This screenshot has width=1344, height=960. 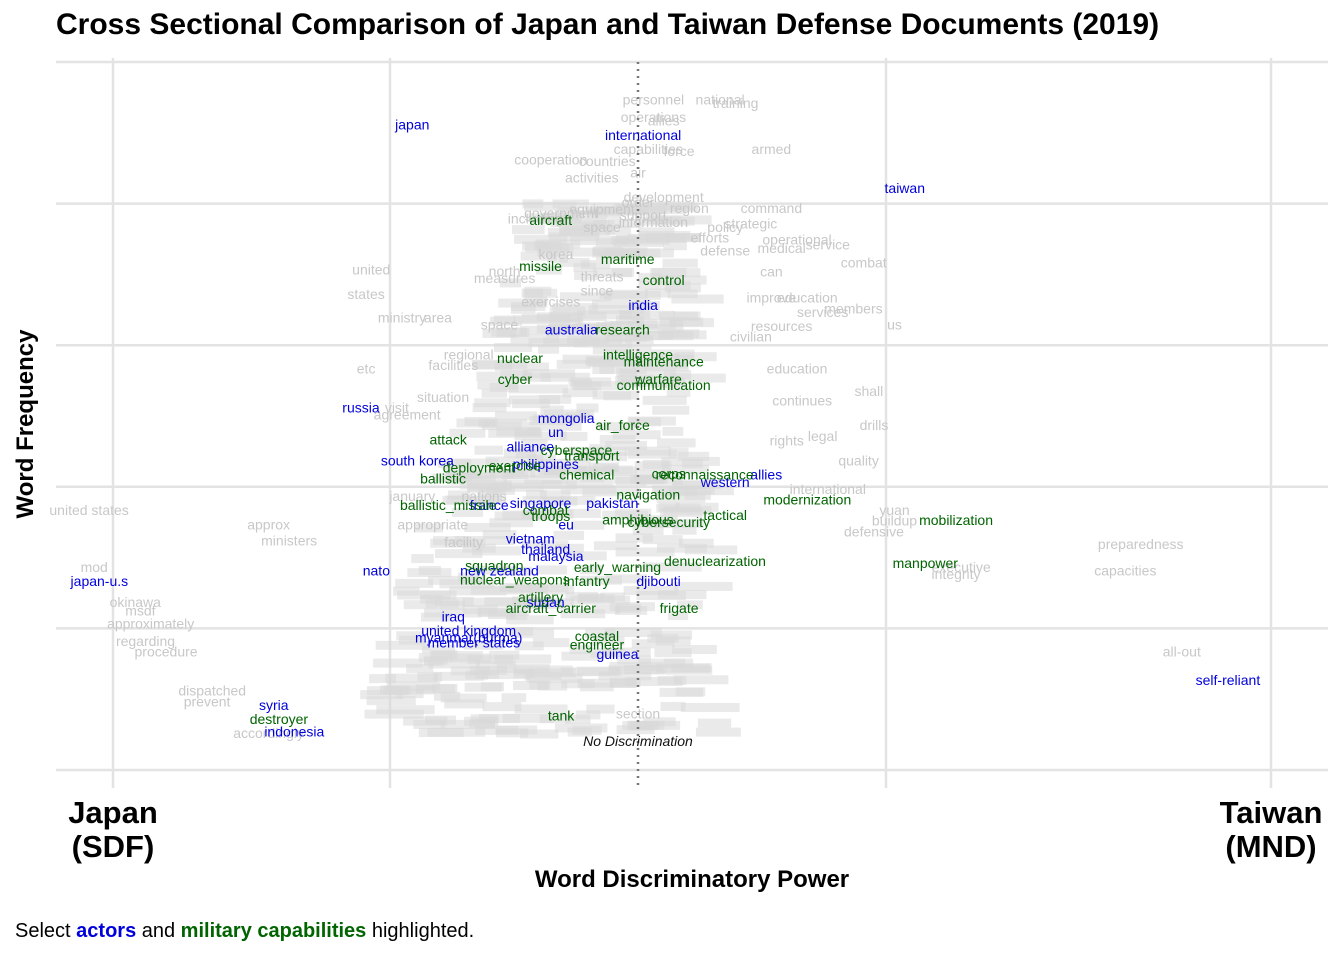 I want to click on term-label: shall, so click(x=868, y=391).